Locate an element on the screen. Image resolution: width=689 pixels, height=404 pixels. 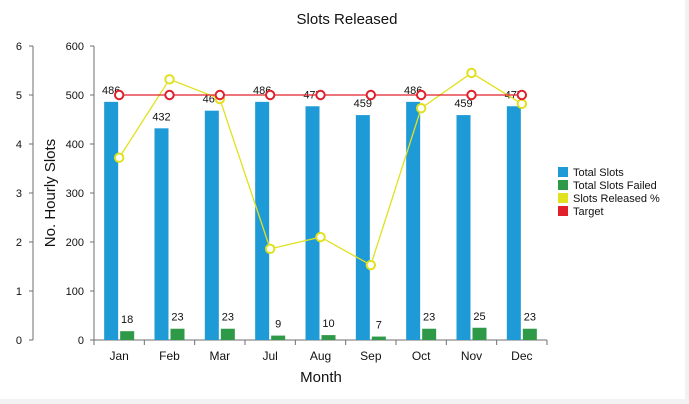
x-axis-tick-label: Jul is located at coordinates (269, 356).